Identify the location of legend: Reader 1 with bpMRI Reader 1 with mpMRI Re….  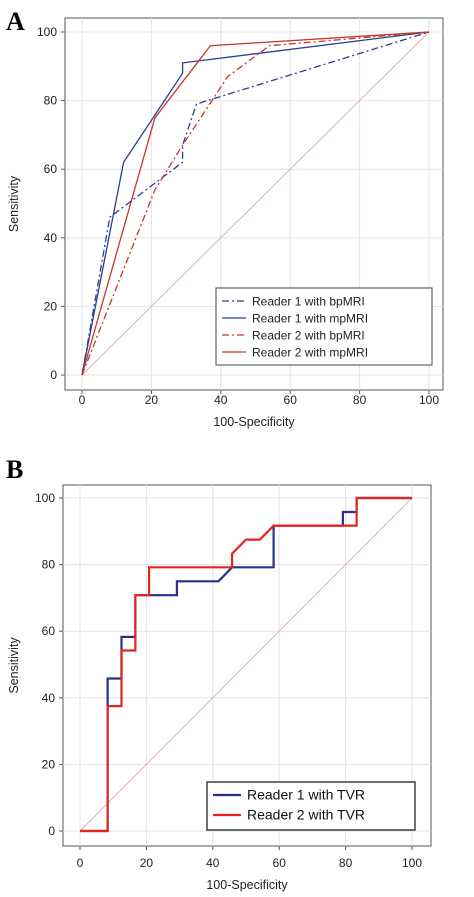
(324, 326).